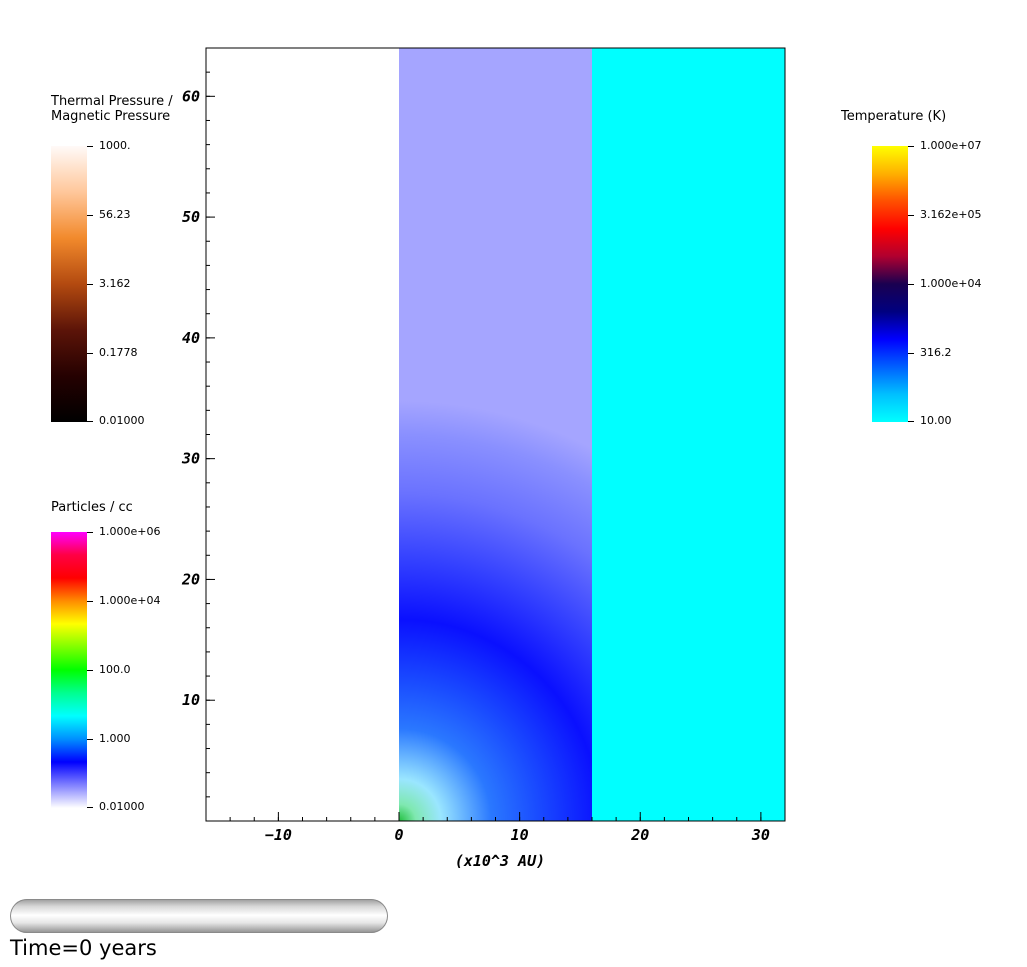 The image size is (1027, 967). Describe the element at coordinates (118, 352) in the screenshot. I see `colorbar-label: 0.1778` at that location.